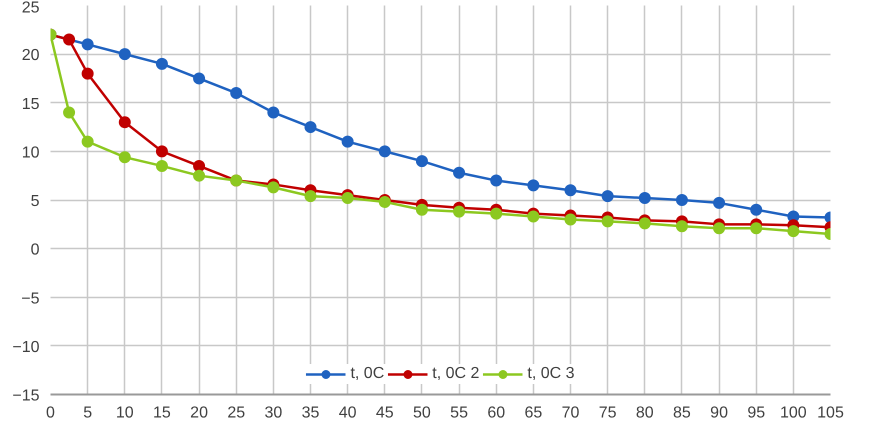 This screenshot has width=877, height=432. I want to click on legend-label: t, 0C 2, so click(456, 374).